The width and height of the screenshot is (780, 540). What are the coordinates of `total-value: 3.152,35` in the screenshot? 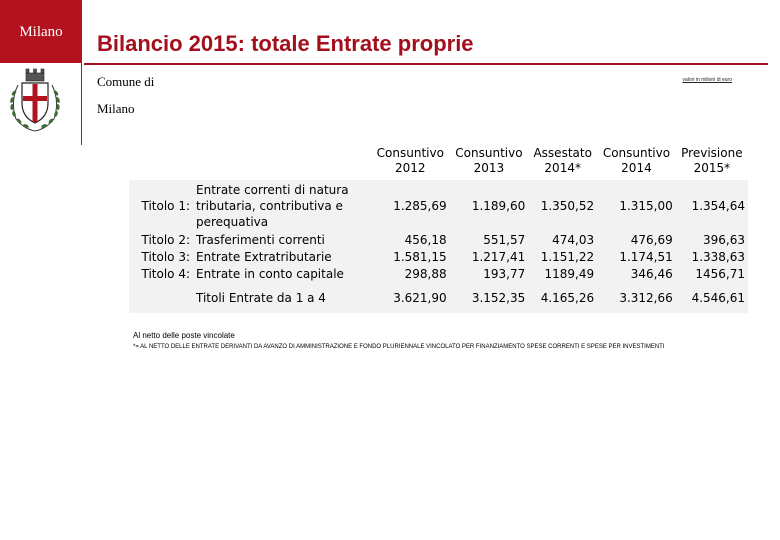 It's located at (498, 297).